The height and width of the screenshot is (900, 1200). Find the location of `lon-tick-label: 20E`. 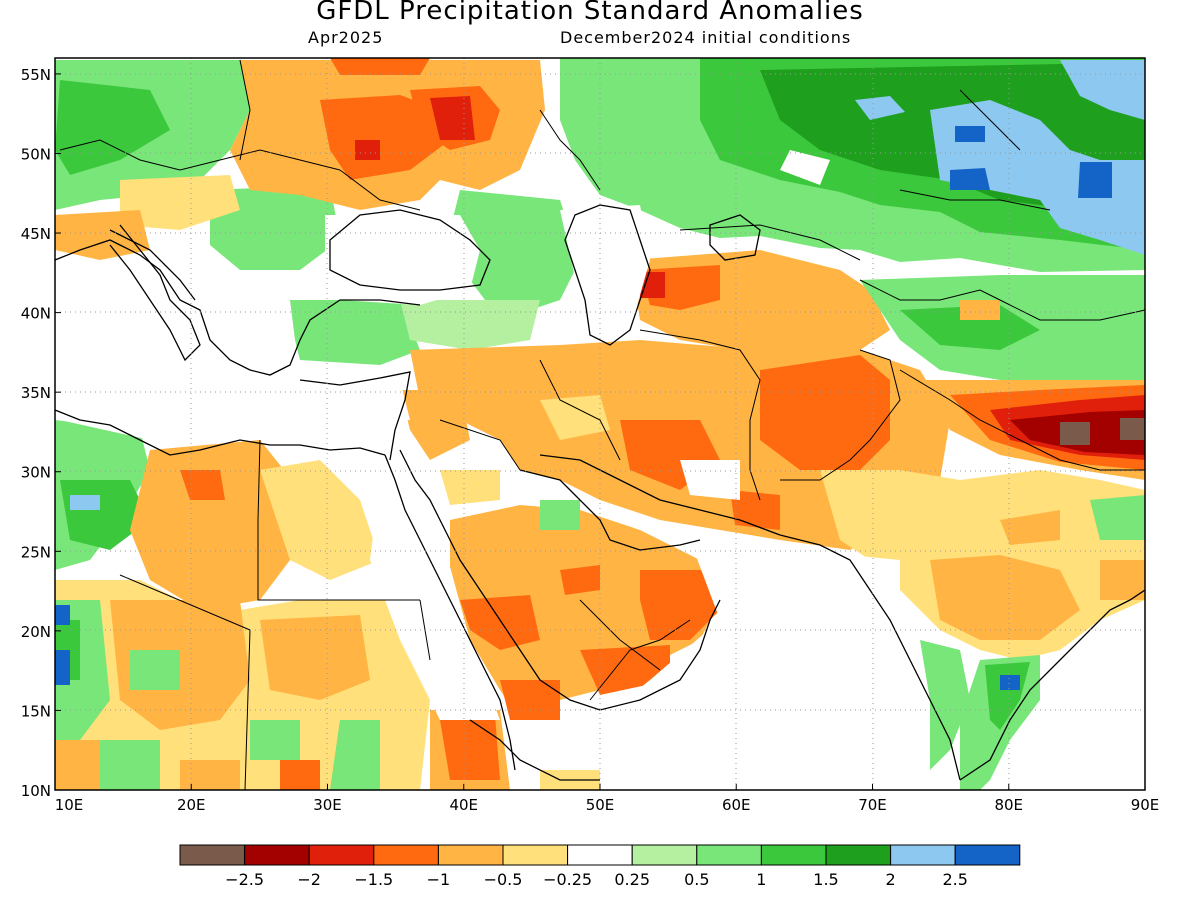

lon-tick-label: 20E is located at coordinates (191, 805).